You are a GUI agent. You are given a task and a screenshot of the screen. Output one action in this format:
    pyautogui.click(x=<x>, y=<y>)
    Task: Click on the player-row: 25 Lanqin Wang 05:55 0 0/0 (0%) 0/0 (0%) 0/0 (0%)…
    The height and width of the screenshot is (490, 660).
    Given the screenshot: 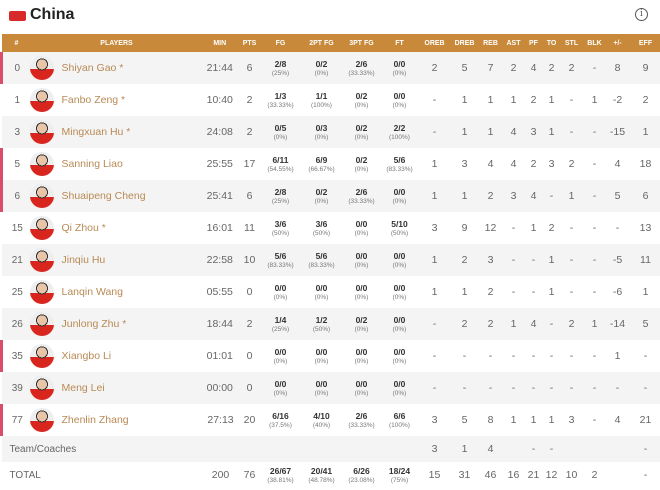 What is the action you would take?
    pyautogui.click(x=331, y=292)
    